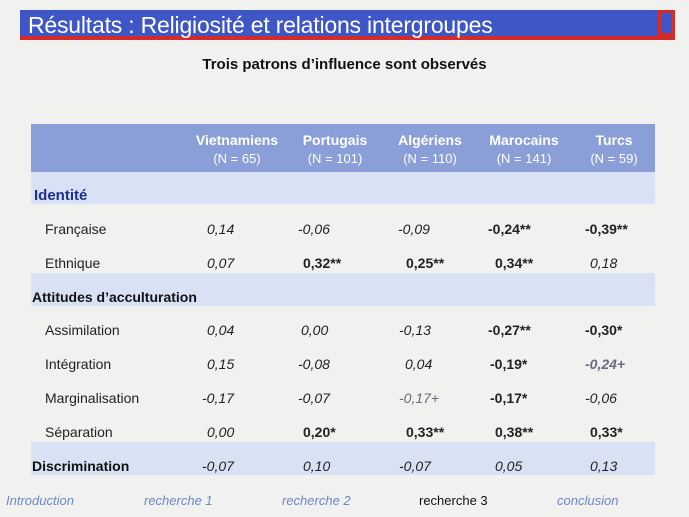 This screenshot has height=517, width=689. What do you see at coordinates (430, 140) in the screenshot?
I see `col-header-algeriens: Algériens` at bounding box center [430, 140].